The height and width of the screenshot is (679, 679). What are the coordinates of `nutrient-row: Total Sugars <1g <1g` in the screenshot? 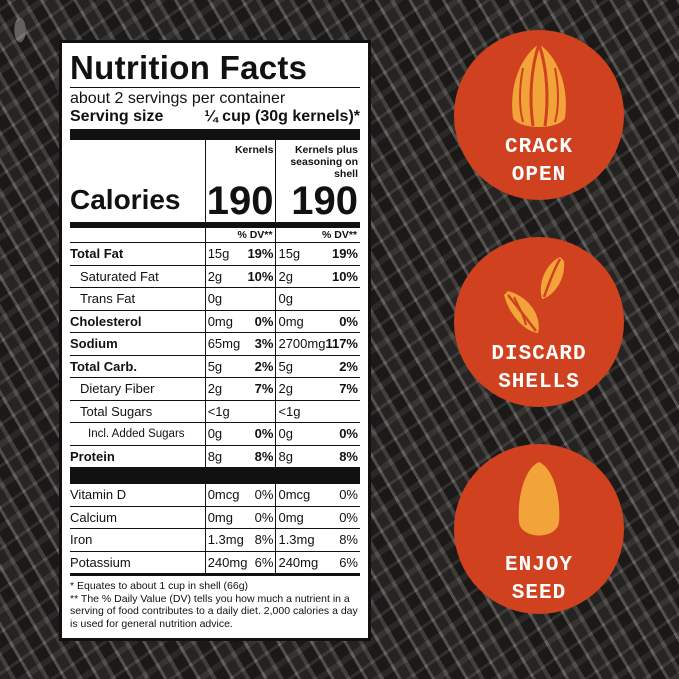 It's located at (215, 411).